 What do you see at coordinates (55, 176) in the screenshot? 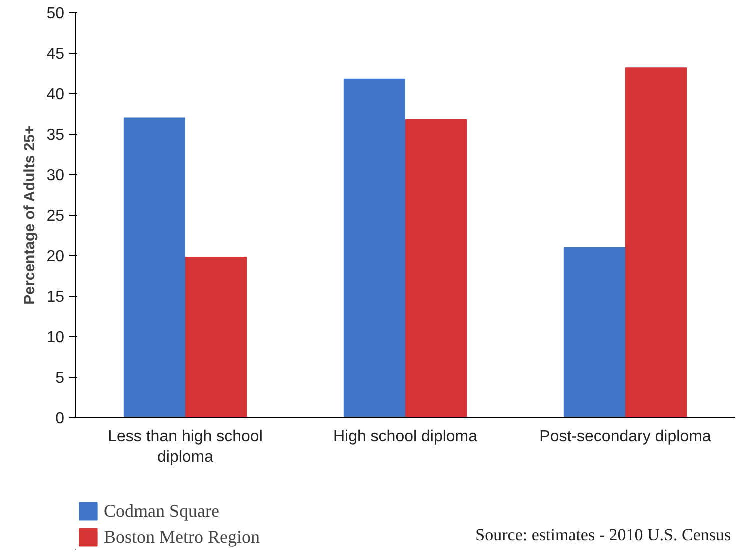
I see `y-tick-label: 30` at bounding box center [55, 176].